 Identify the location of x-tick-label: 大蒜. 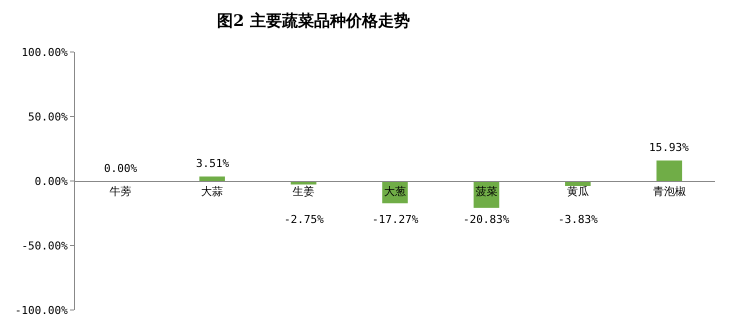
(212, 191).